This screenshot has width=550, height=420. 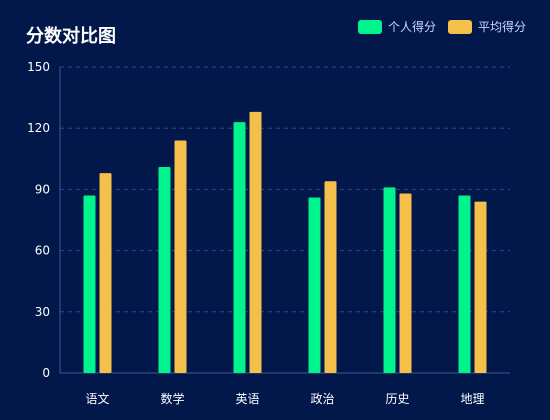 I want to click on x-tick-label: 英语, so click(x=247, y=399).